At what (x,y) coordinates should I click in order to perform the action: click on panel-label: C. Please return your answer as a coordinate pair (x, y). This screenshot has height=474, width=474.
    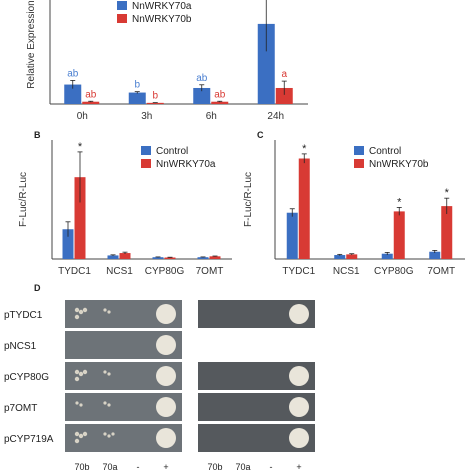
    Looking at the image, I should click on (260, 135).